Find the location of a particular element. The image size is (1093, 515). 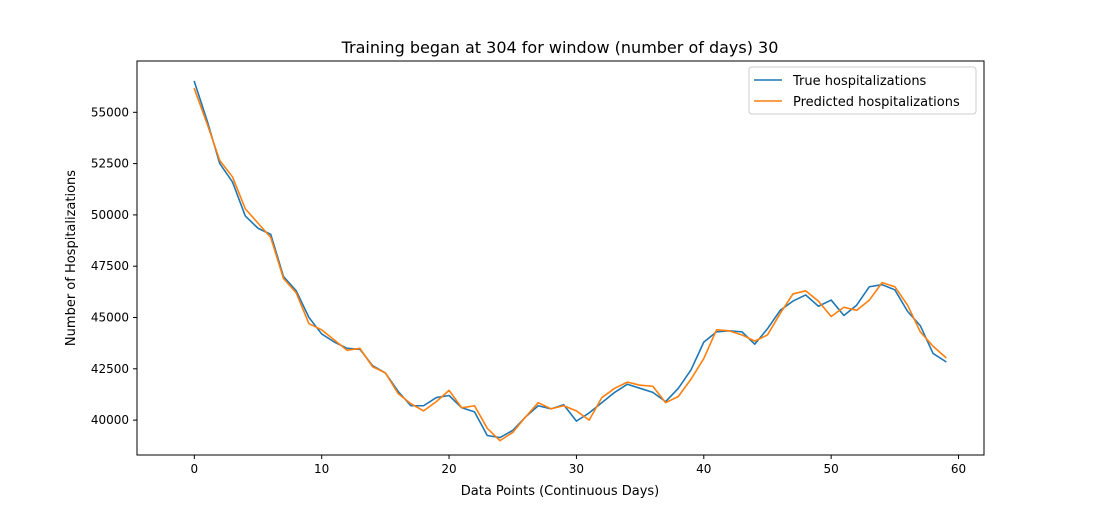

legend-label: True hospitalizations is located at coordinates (859, 81).